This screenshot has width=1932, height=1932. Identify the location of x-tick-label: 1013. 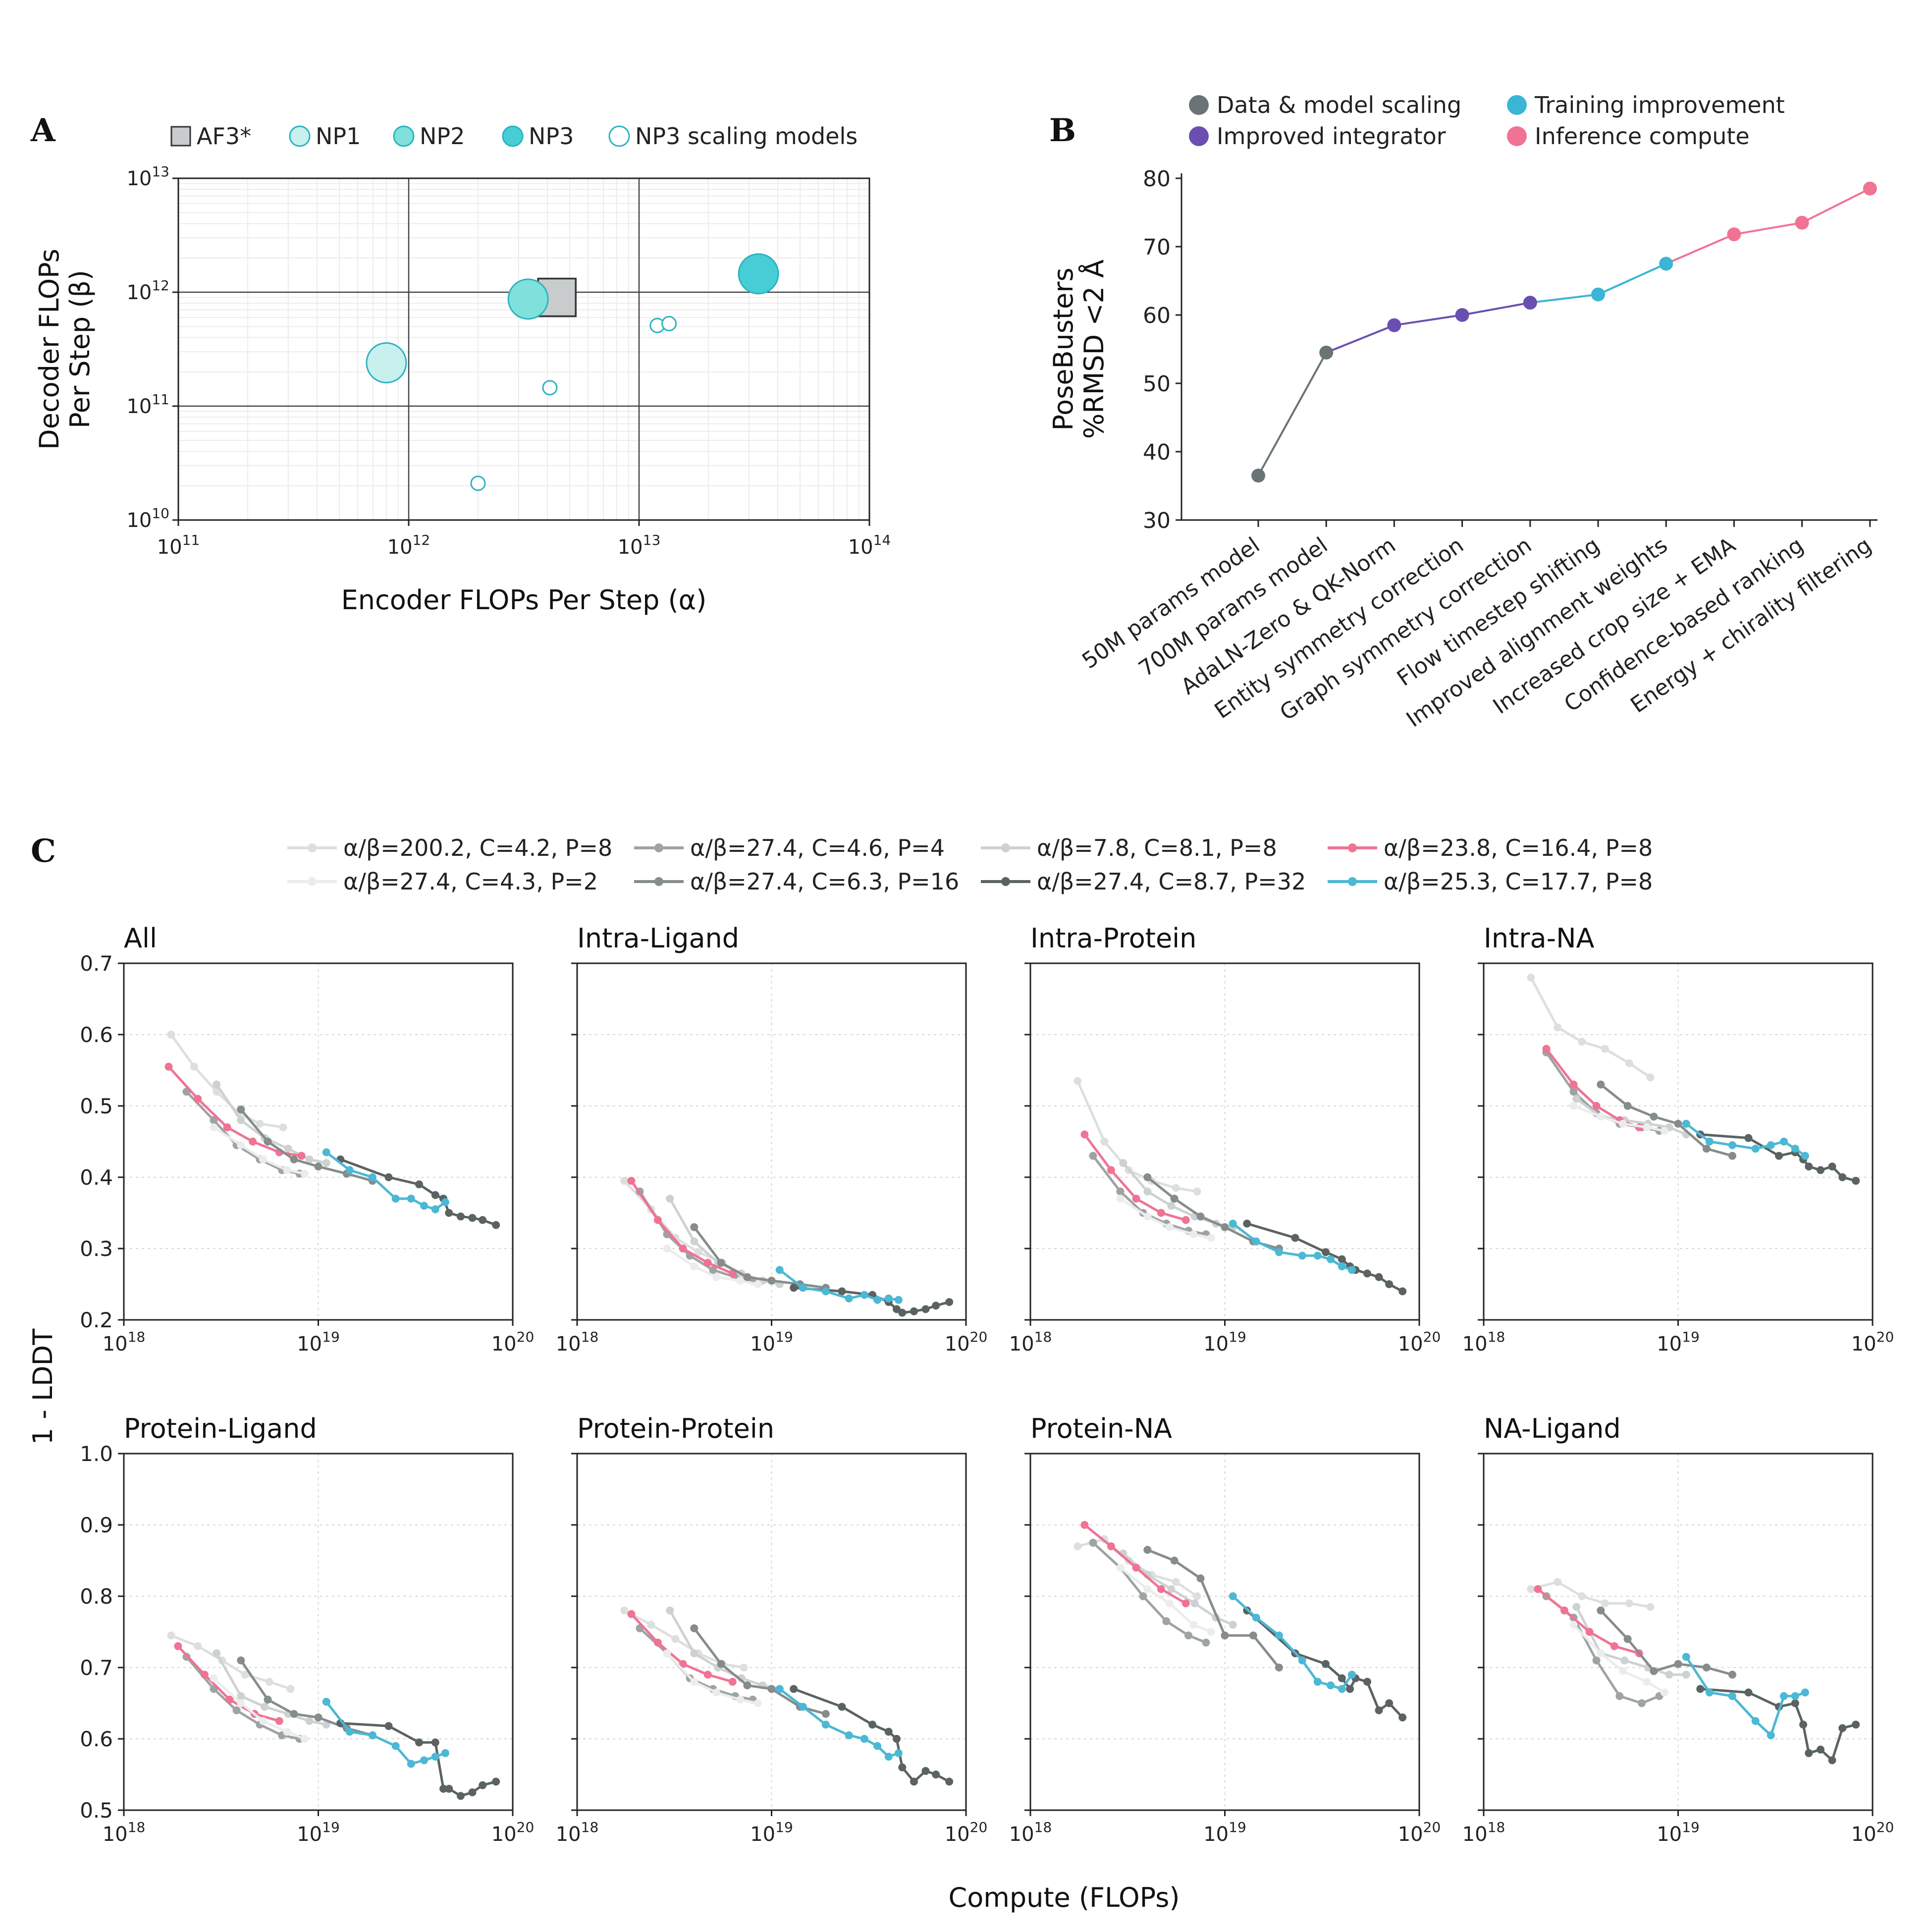
(639, 545).